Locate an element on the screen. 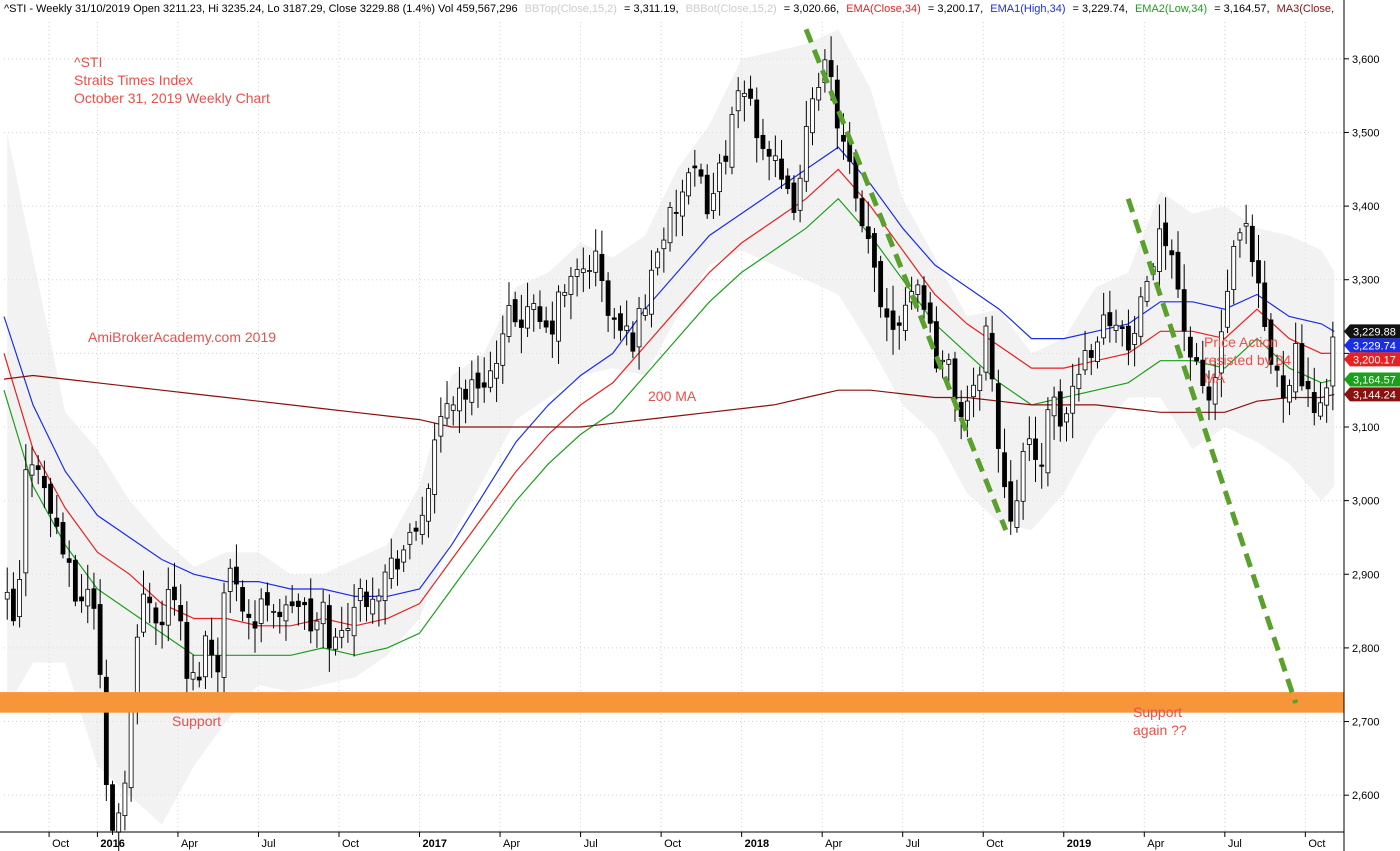 The image size is (1400, 851). y-tick-label: 2,900 is located at coordinates (1366, 575).